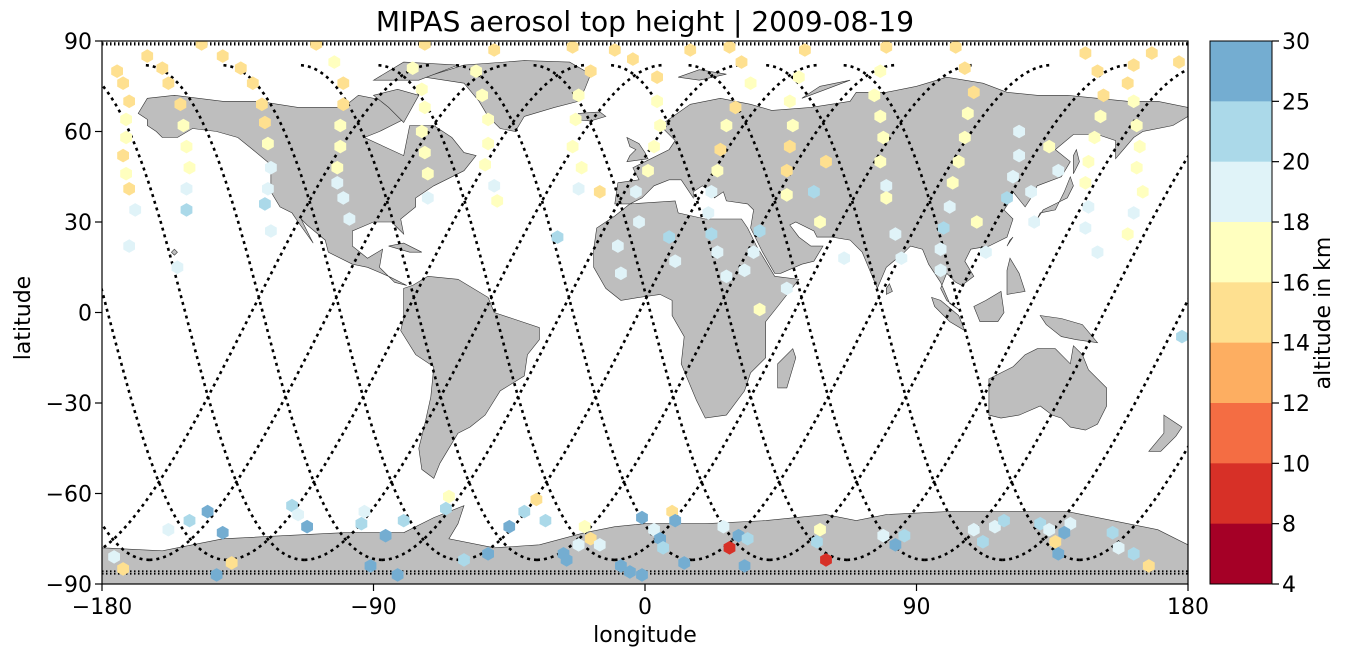 This screenshot has width=1345, height=657. Describe the element at coordinates (1296, 464) in the screenshot. I see `colorbar-tick-label: 10` at that location.